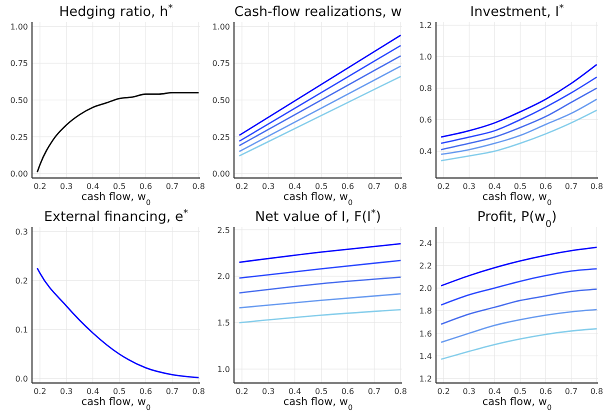 This screenshot has height=411, width=610. I want to click on chart-title: Hedging ratio, h$^{*}$, so click(116, 11).